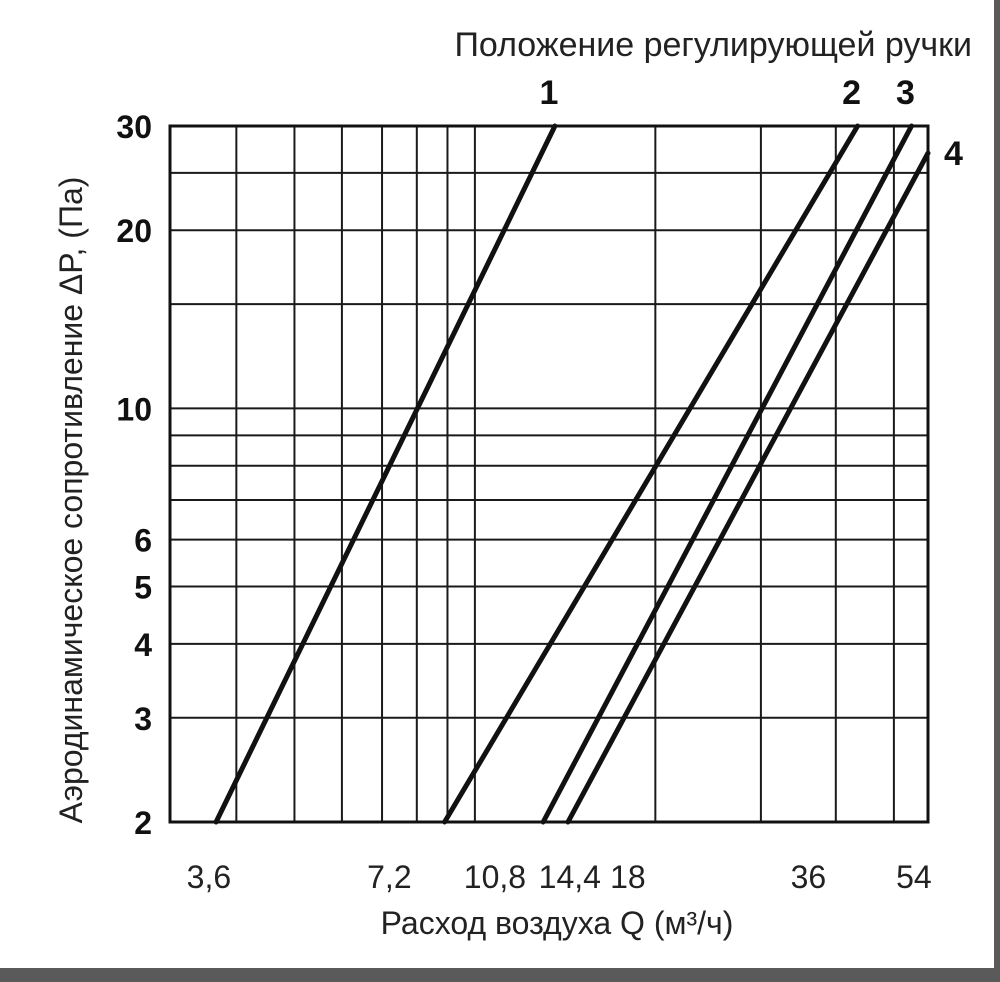  Describe the element at coordinates (495, 877) in the screenshot. I see `x-tick-label: 10,8` at that location.